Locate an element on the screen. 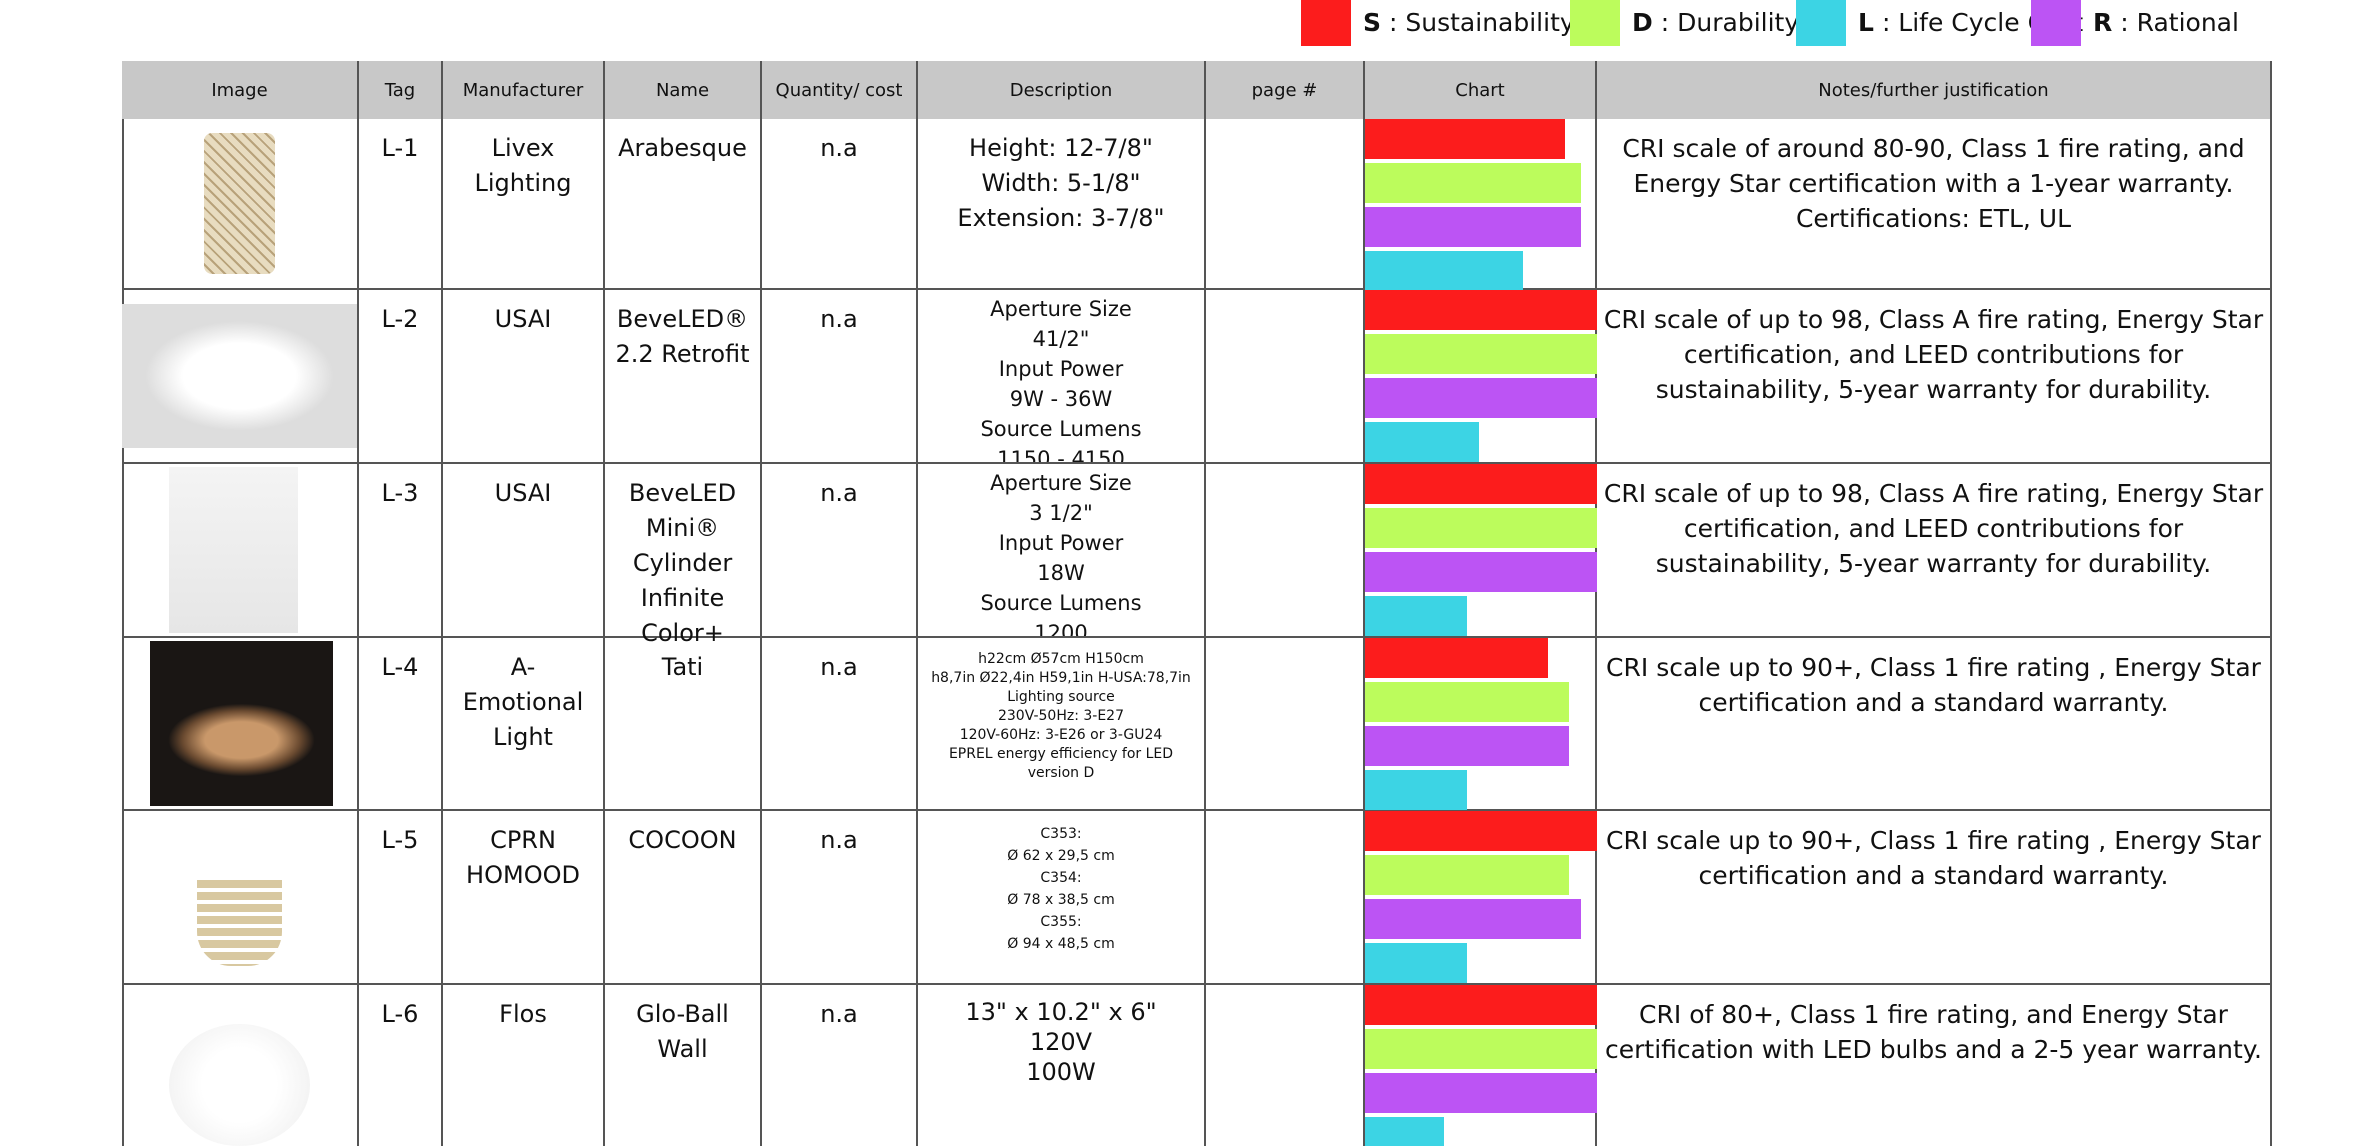 This screenshot has height=1146, width=2360. description-line: 1150 - 4150 is located at coordinates (1061, 455).